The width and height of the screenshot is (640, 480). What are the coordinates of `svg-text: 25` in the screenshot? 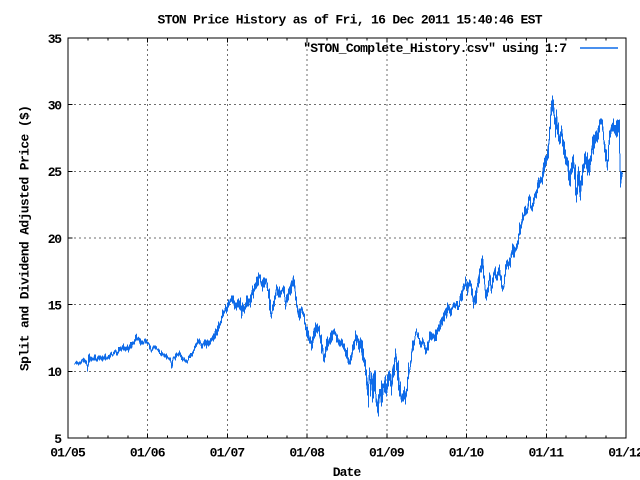 It's located at (55, 172).